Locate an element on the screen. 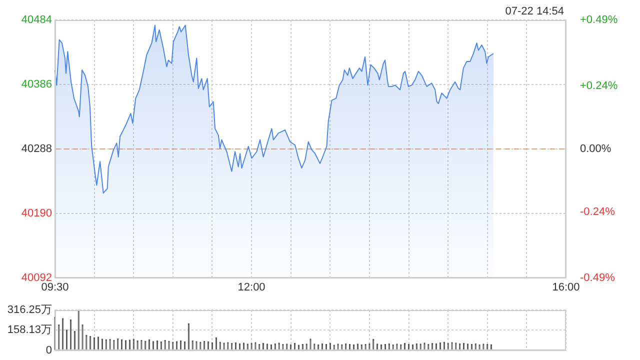 The image size is (640, 360). text: 07-22 14:54 is located at coordinates (534, 12).